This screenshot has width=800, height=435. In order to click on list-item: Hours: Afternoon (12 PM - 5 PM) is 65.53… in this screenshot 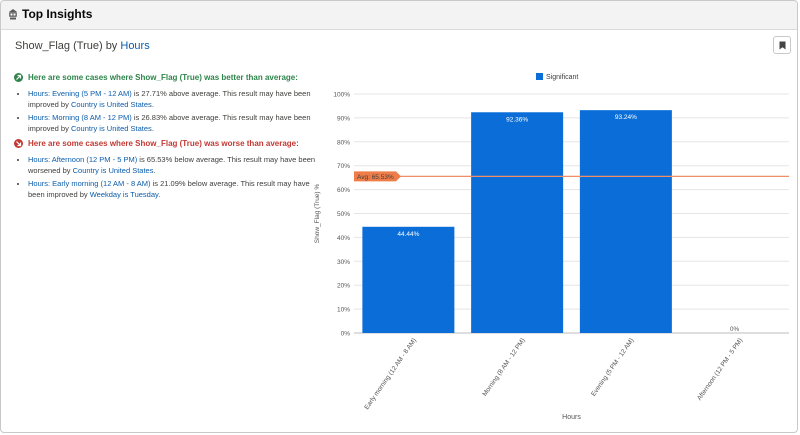, I will do `click(174, 165)`.